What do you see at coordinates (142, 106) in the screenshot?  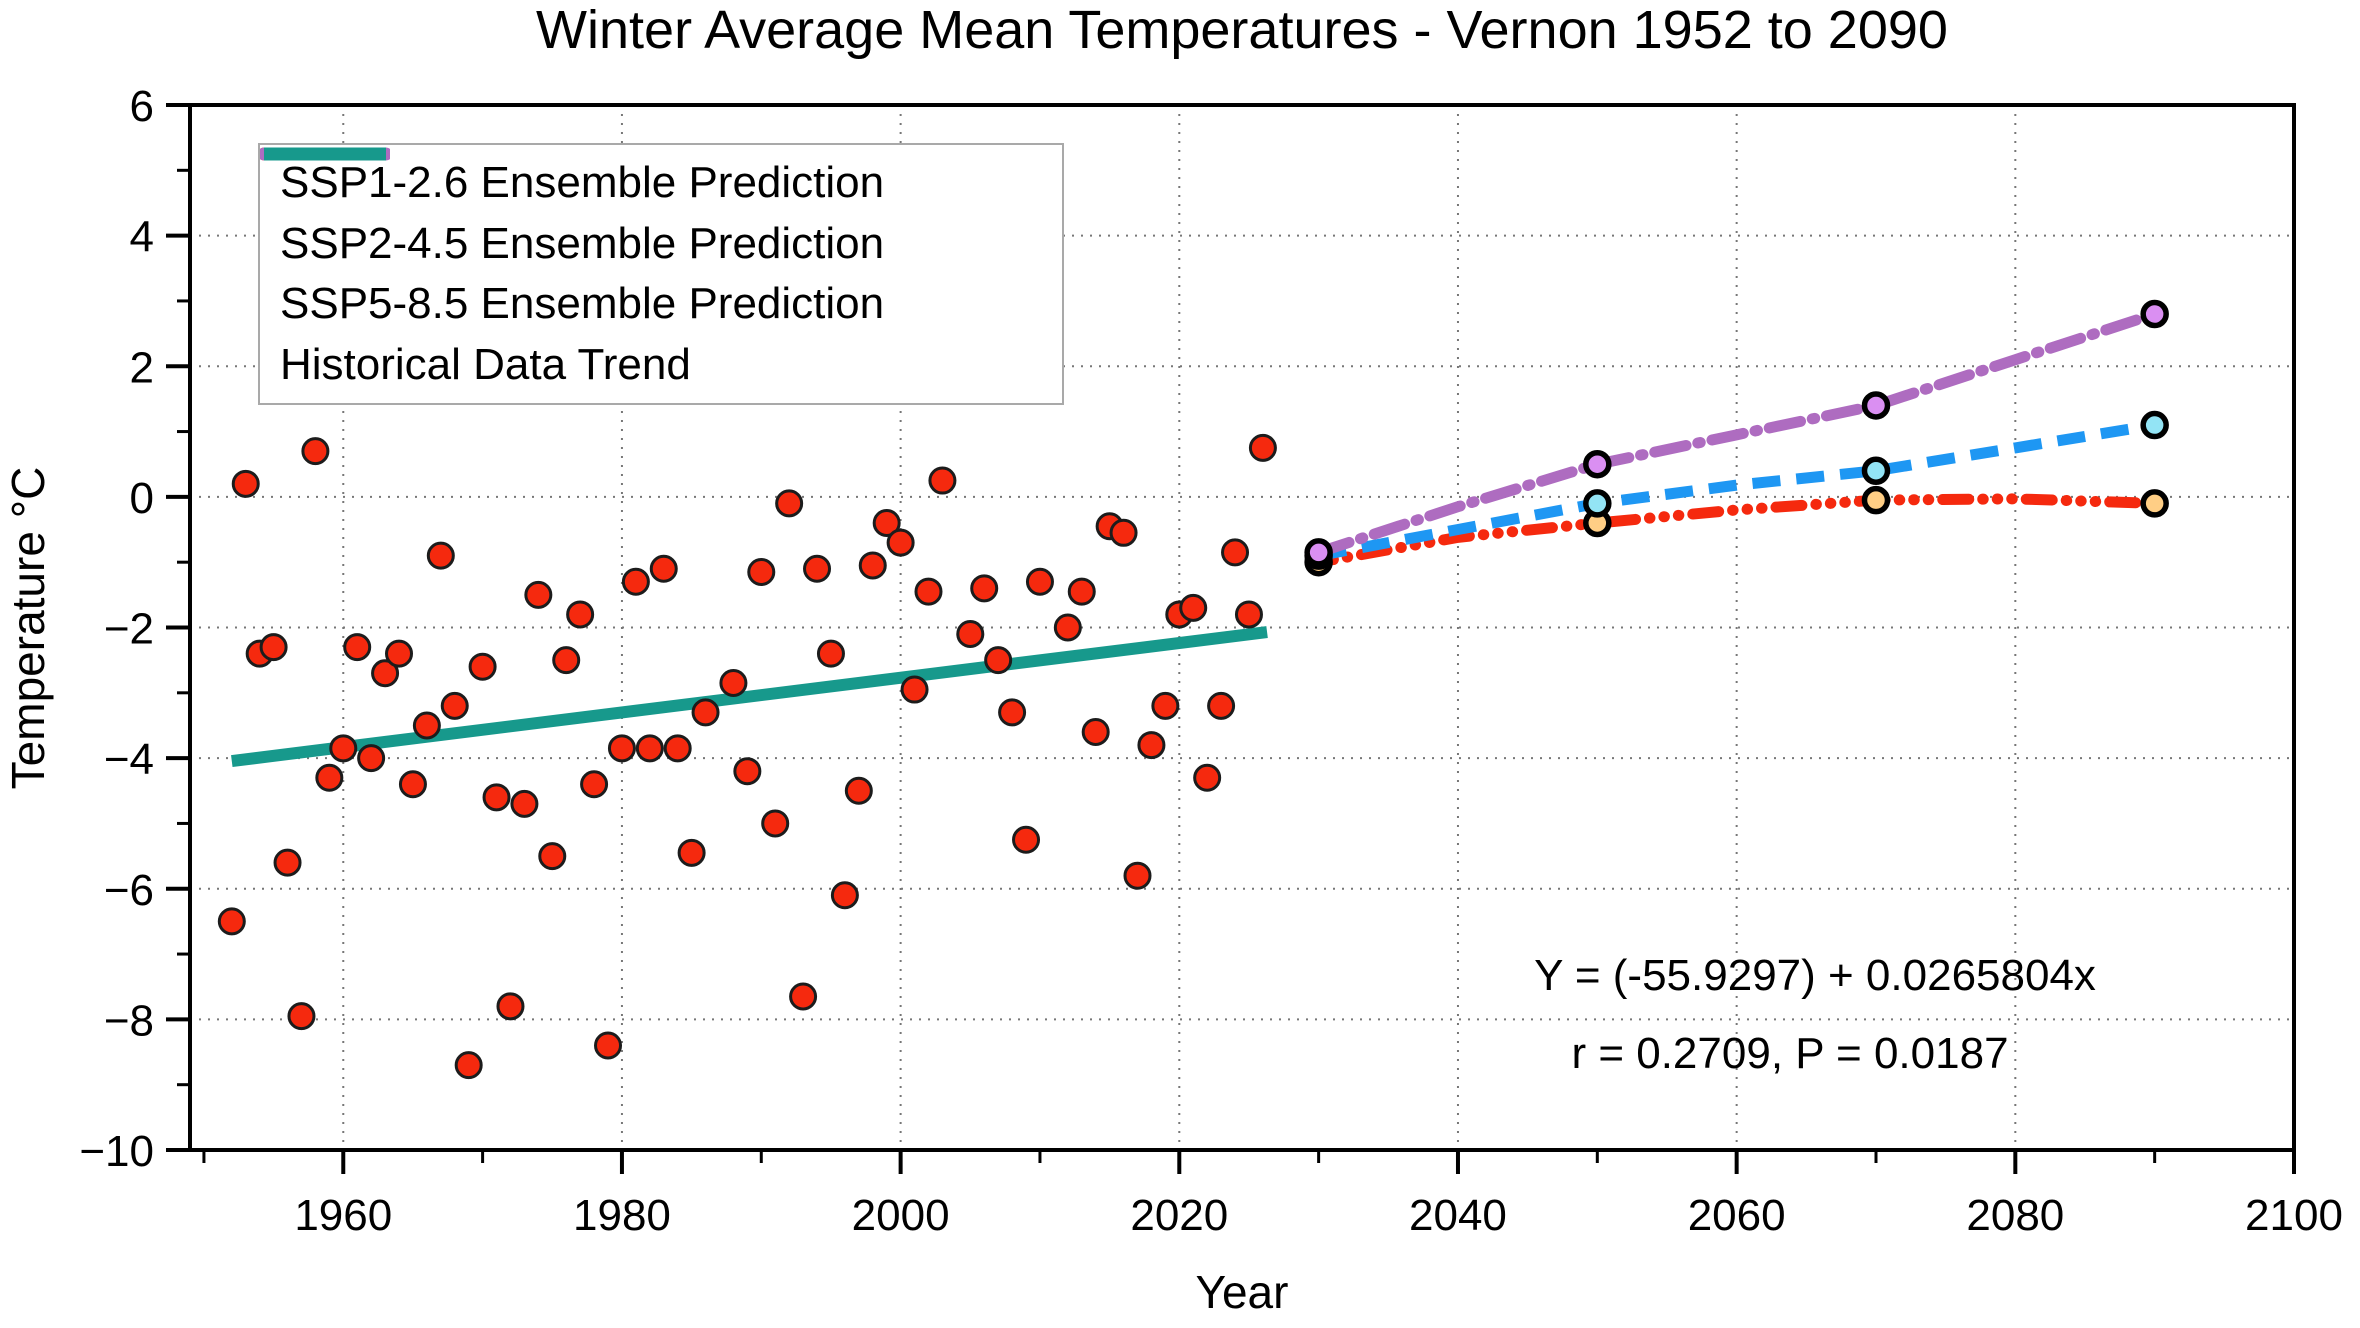 I see `y-tick-label: 6` at bounding box center [142, 106].